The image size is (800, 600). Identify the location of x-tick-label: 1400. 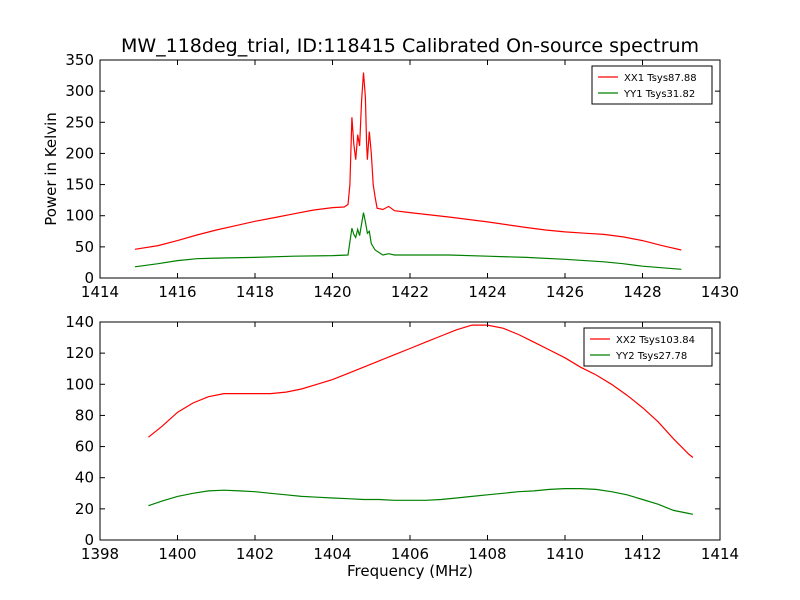
(177, 554).